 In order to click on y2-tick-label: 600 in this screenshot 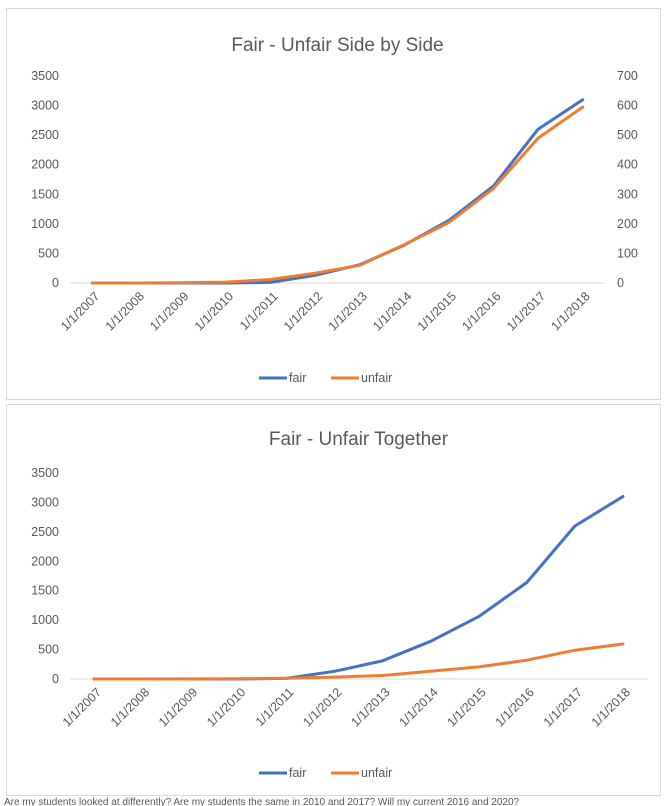, I will do `click(627, 106)`.